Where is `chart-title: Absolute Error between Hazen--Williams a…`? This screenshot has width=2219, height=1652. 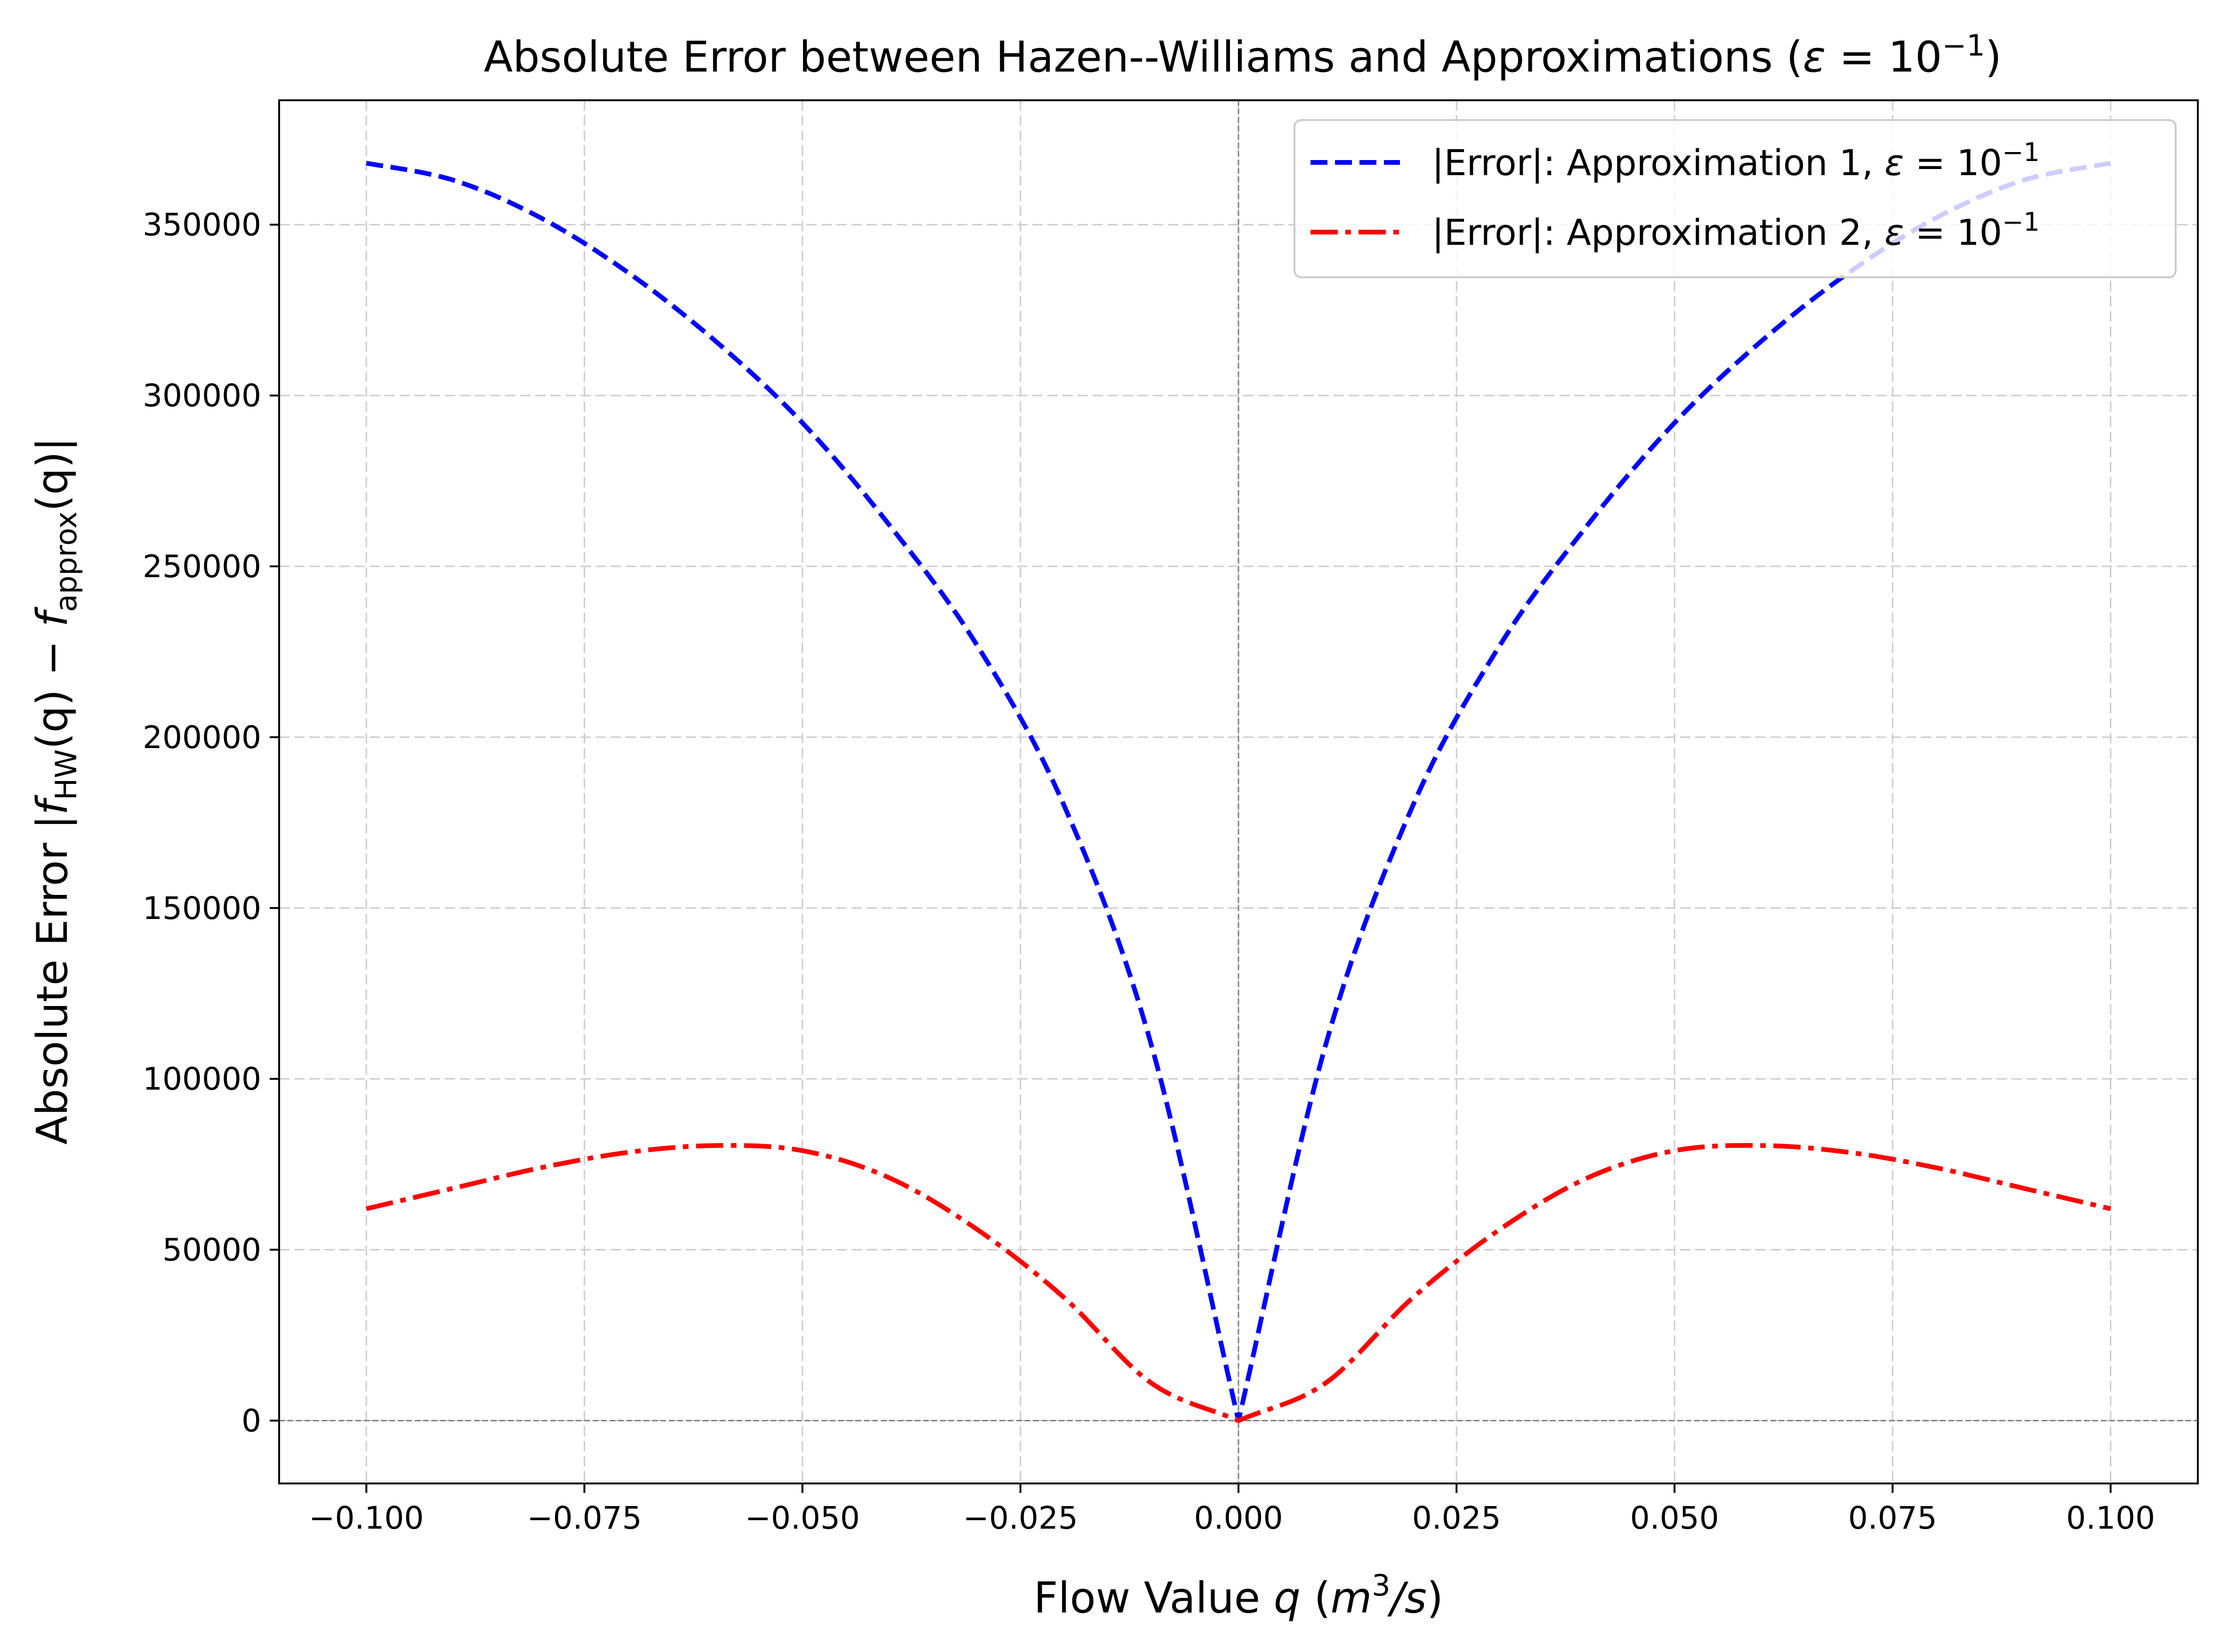
chart-title: Absolute Error between Hazen--Williams a… is located at coordinates (1243, 55).